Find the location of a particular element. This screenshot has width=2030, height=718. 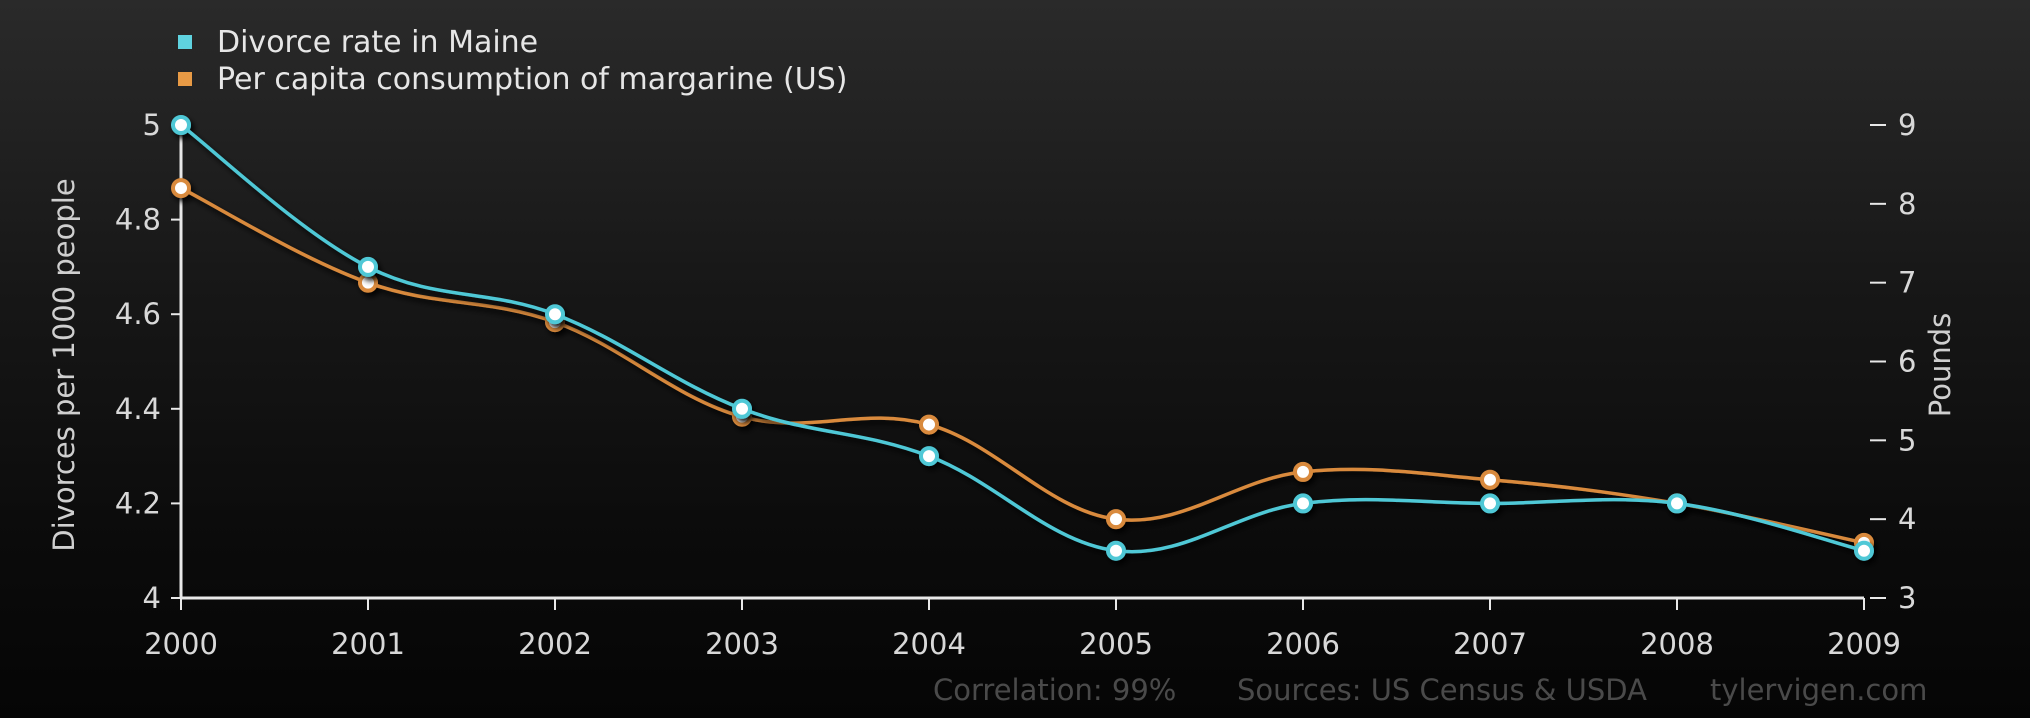

footer-sources: Sources: US Census & USDA is located at coordinates (1442, 690).